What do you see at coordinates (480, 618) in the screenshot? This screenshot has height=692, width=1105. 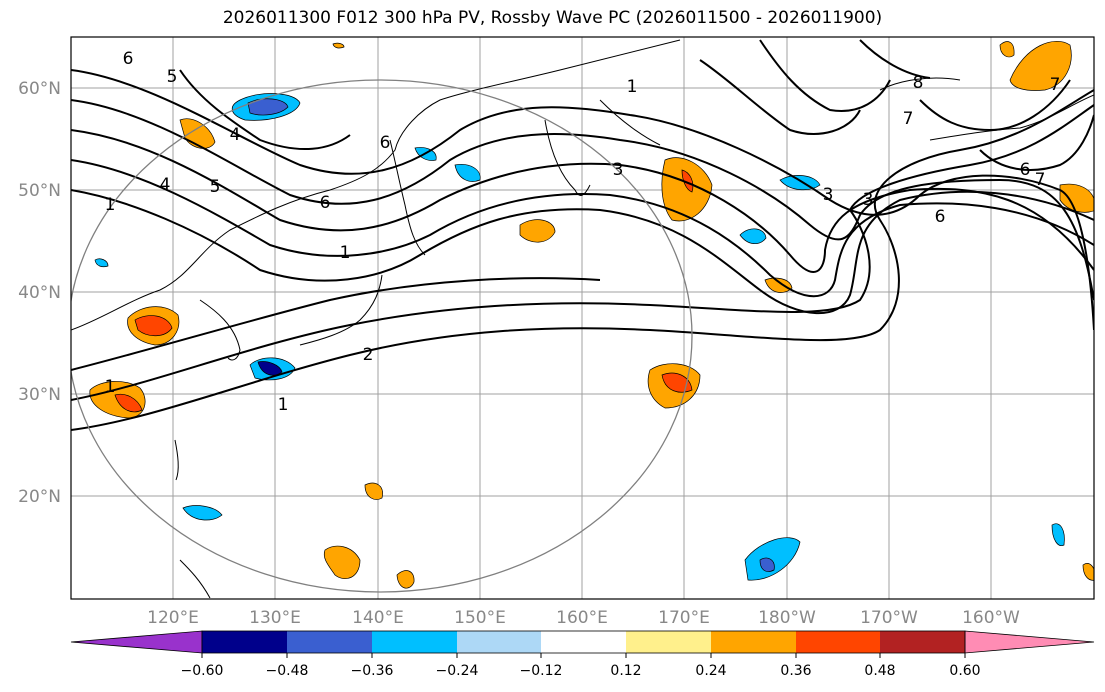 I see `lon-label: 150°E` at bounding box center [480, 618].